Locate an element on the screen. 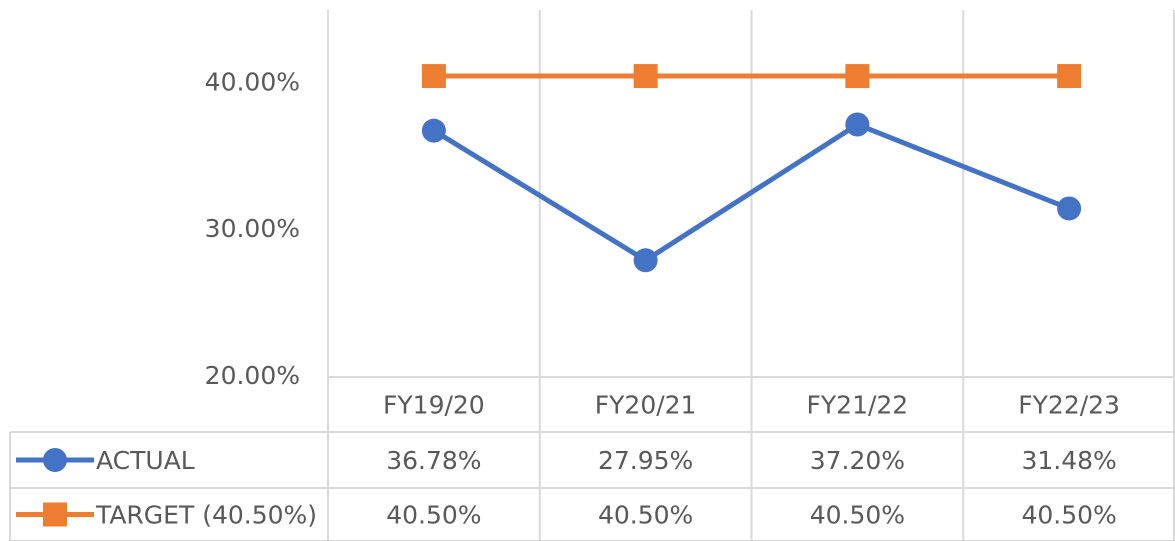 The width and height of the screenshot is (1175, 541). x-tick-label: FY21/22 is located at coordinates (858, 405).